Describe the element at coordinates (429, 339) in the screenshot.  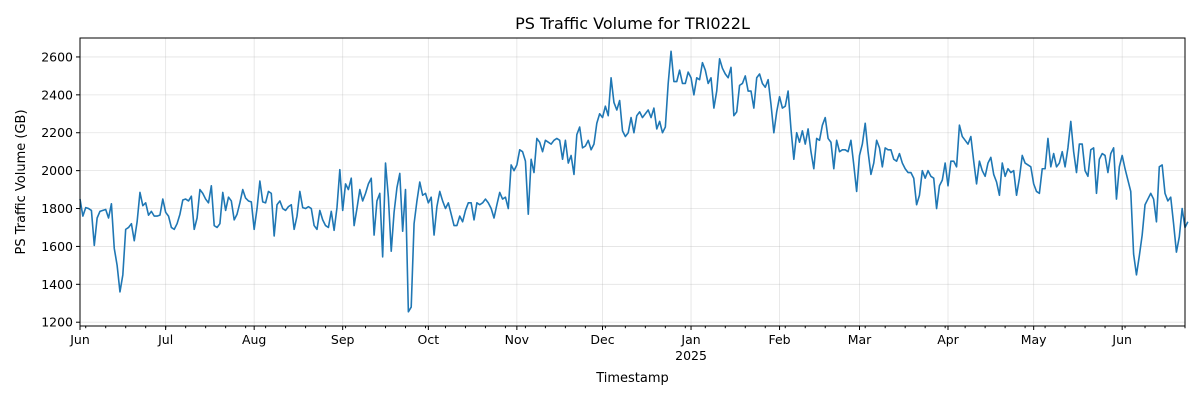
I see `x-tick-label: Oct` at that location.